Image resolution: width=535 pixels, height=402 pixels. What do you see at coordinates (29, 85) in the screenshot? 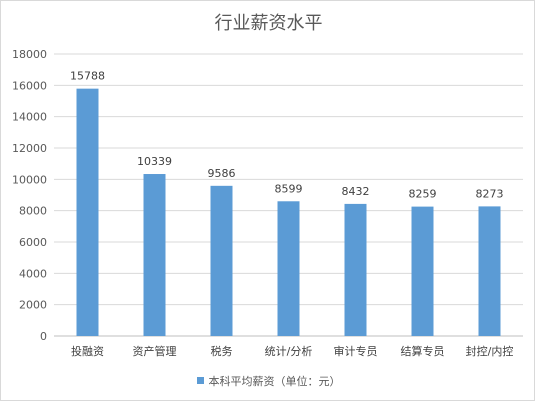
I see `y-tick-label: 16000` at bounding box center [29, 85].